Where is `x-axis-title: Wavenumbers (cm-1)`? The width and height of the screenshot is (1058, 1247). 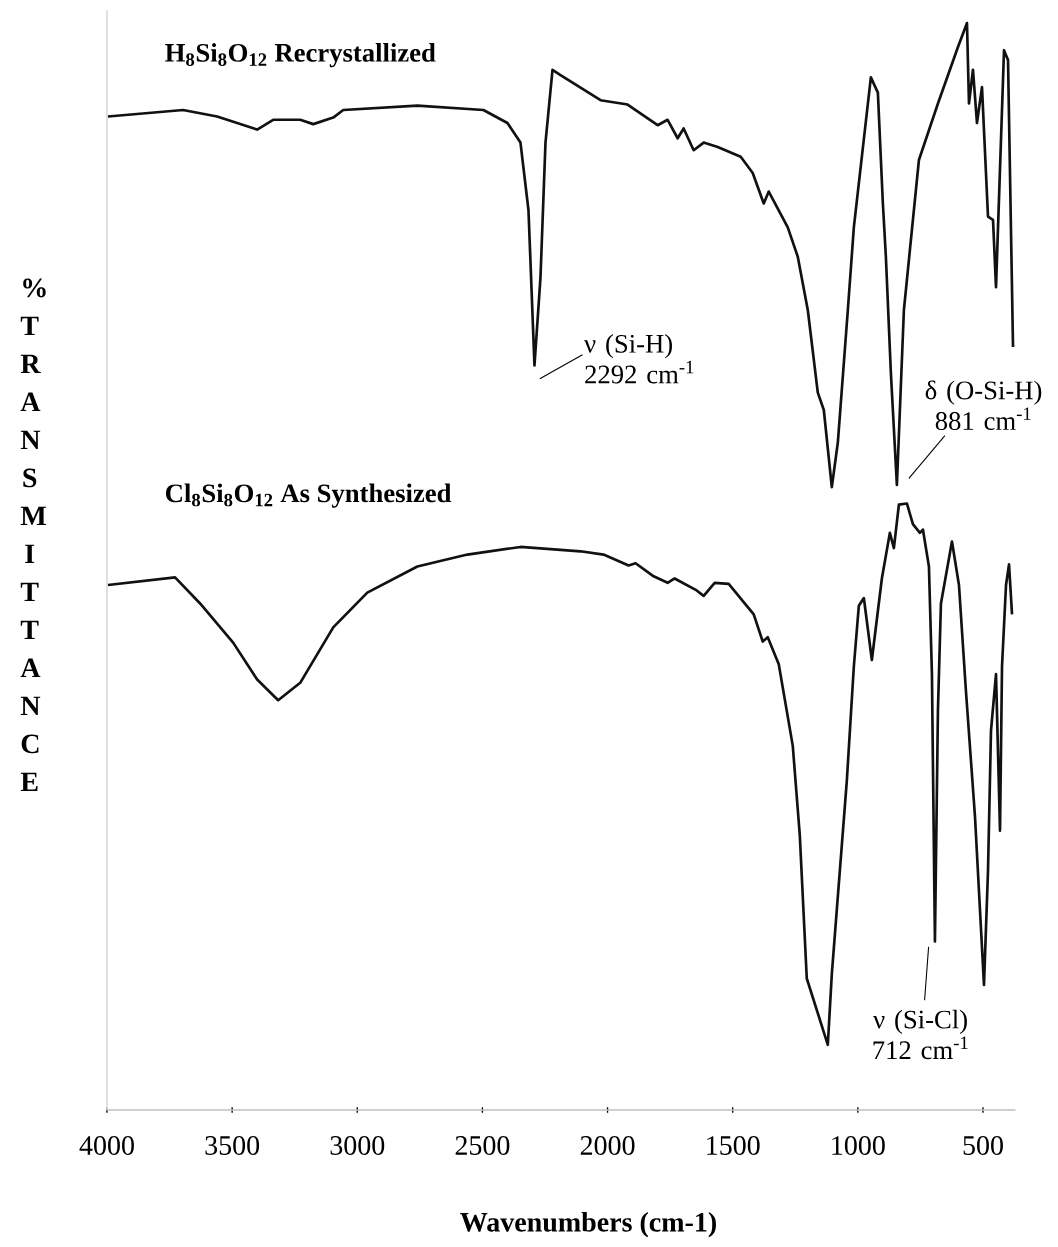 x-axis-title: Wavenumbers (cm-1) is located at coordinates (588, 1224).